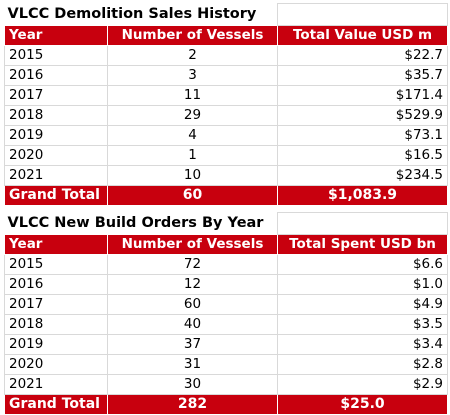 The image size is (450, 415). I want to click on header-spent: Total Spent USD bn, so click(362, 244).